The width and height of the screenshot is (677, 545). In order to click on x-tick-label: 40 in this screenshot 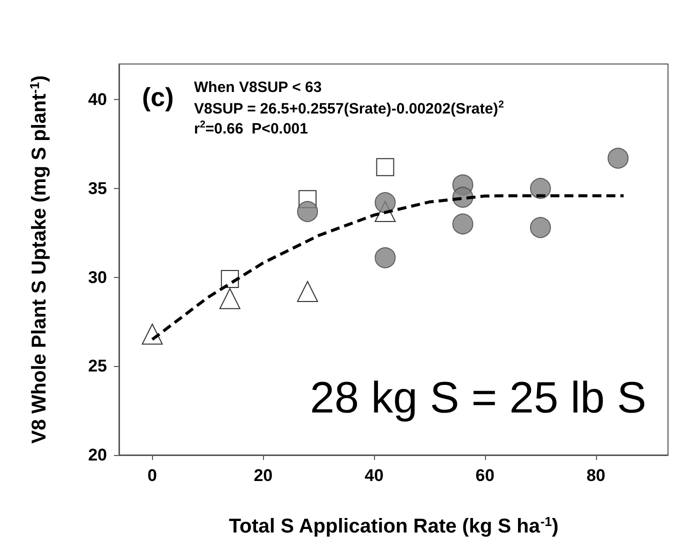, I will do `click(374, 475)`.